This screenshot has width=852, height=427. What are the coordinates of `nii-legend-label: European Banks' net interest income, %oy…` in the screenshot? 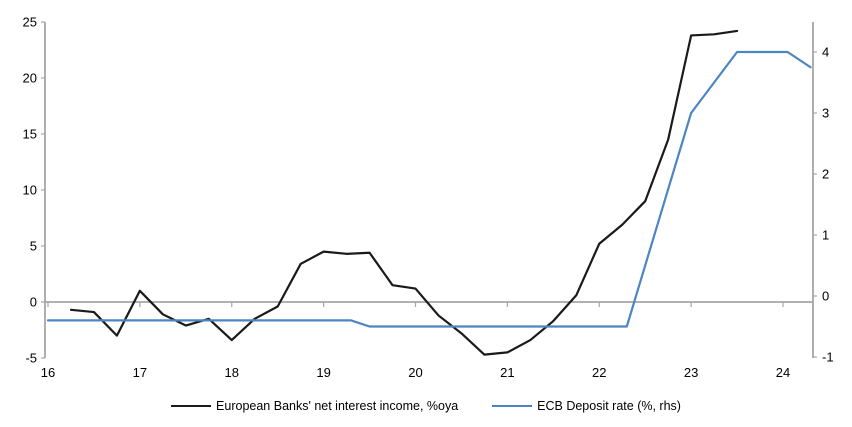 It's located at (337, 405).